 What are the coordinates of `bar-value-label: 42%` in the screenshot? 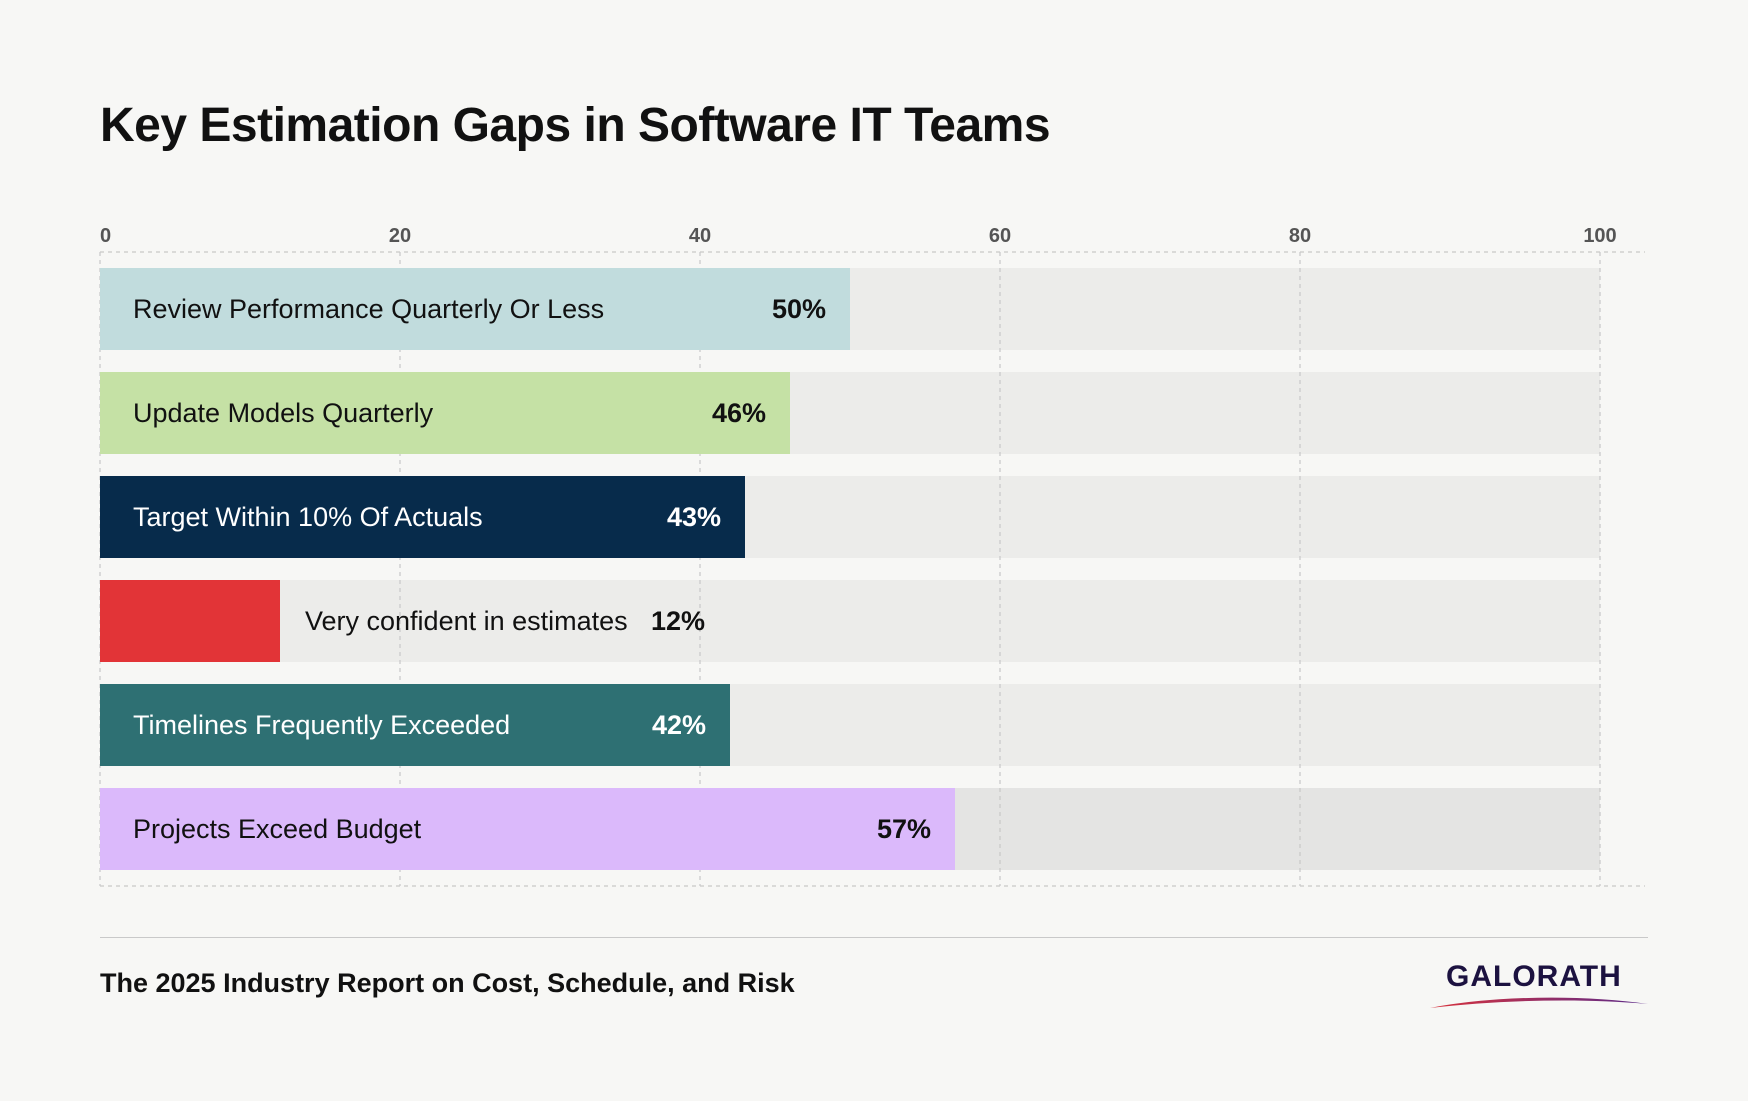 It's located at (679, 725).